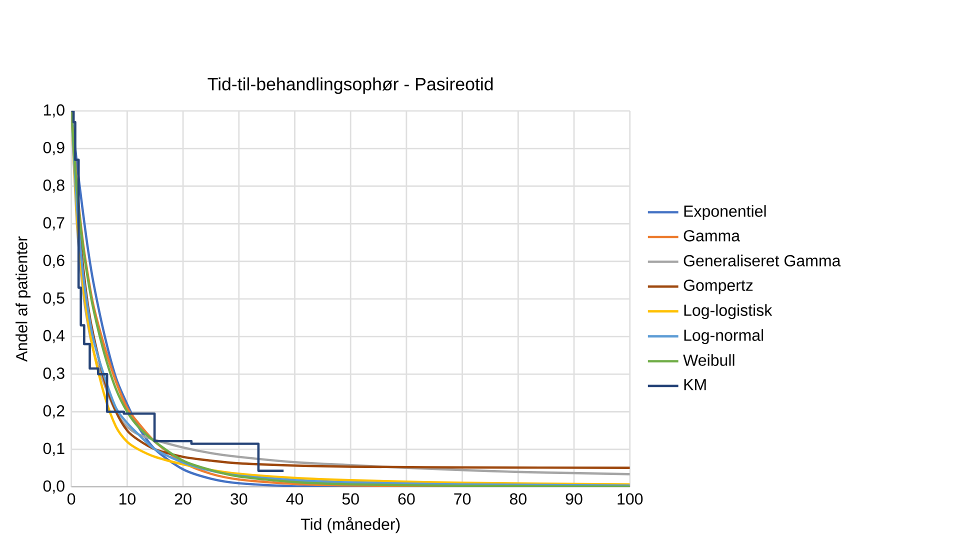 This screenshot has width=974, height=553. Describe the element at coordinates (53, 223) in the screenshot. I see `y-tick-label: 0,7` at that location.